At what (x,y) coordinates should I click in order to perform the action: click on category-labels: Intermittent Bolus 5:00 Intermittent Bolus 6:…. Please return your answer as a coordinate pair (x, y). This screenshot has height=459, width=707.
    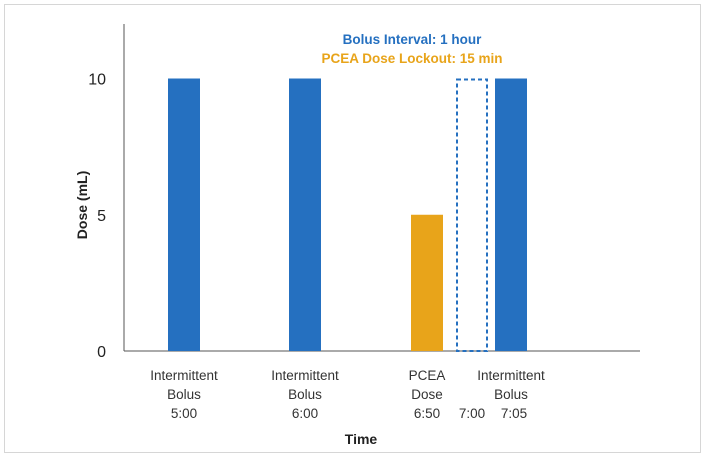
    Looking at the image, I should click on (347, 394).